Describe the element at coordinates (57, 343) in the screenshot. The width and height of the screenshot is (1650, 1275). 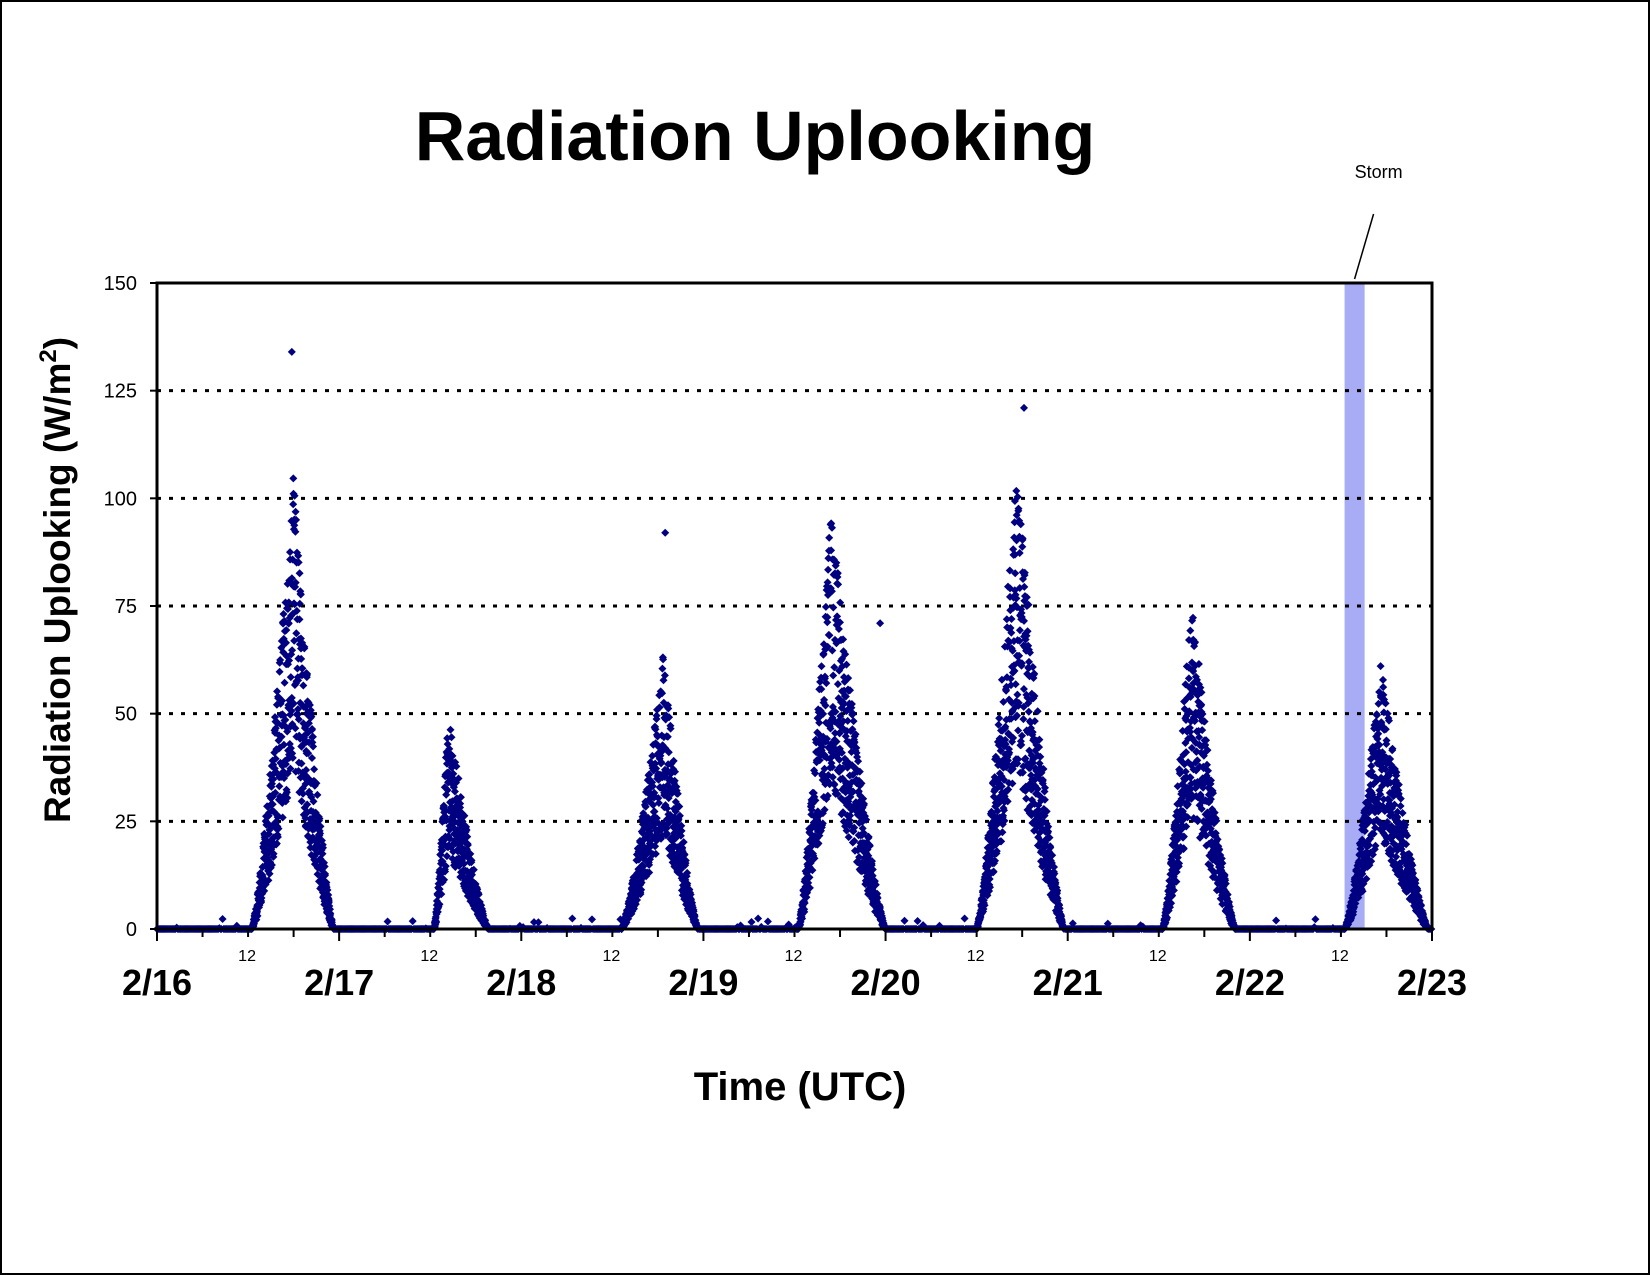
I see `y-axis-label-close: )` at that location.